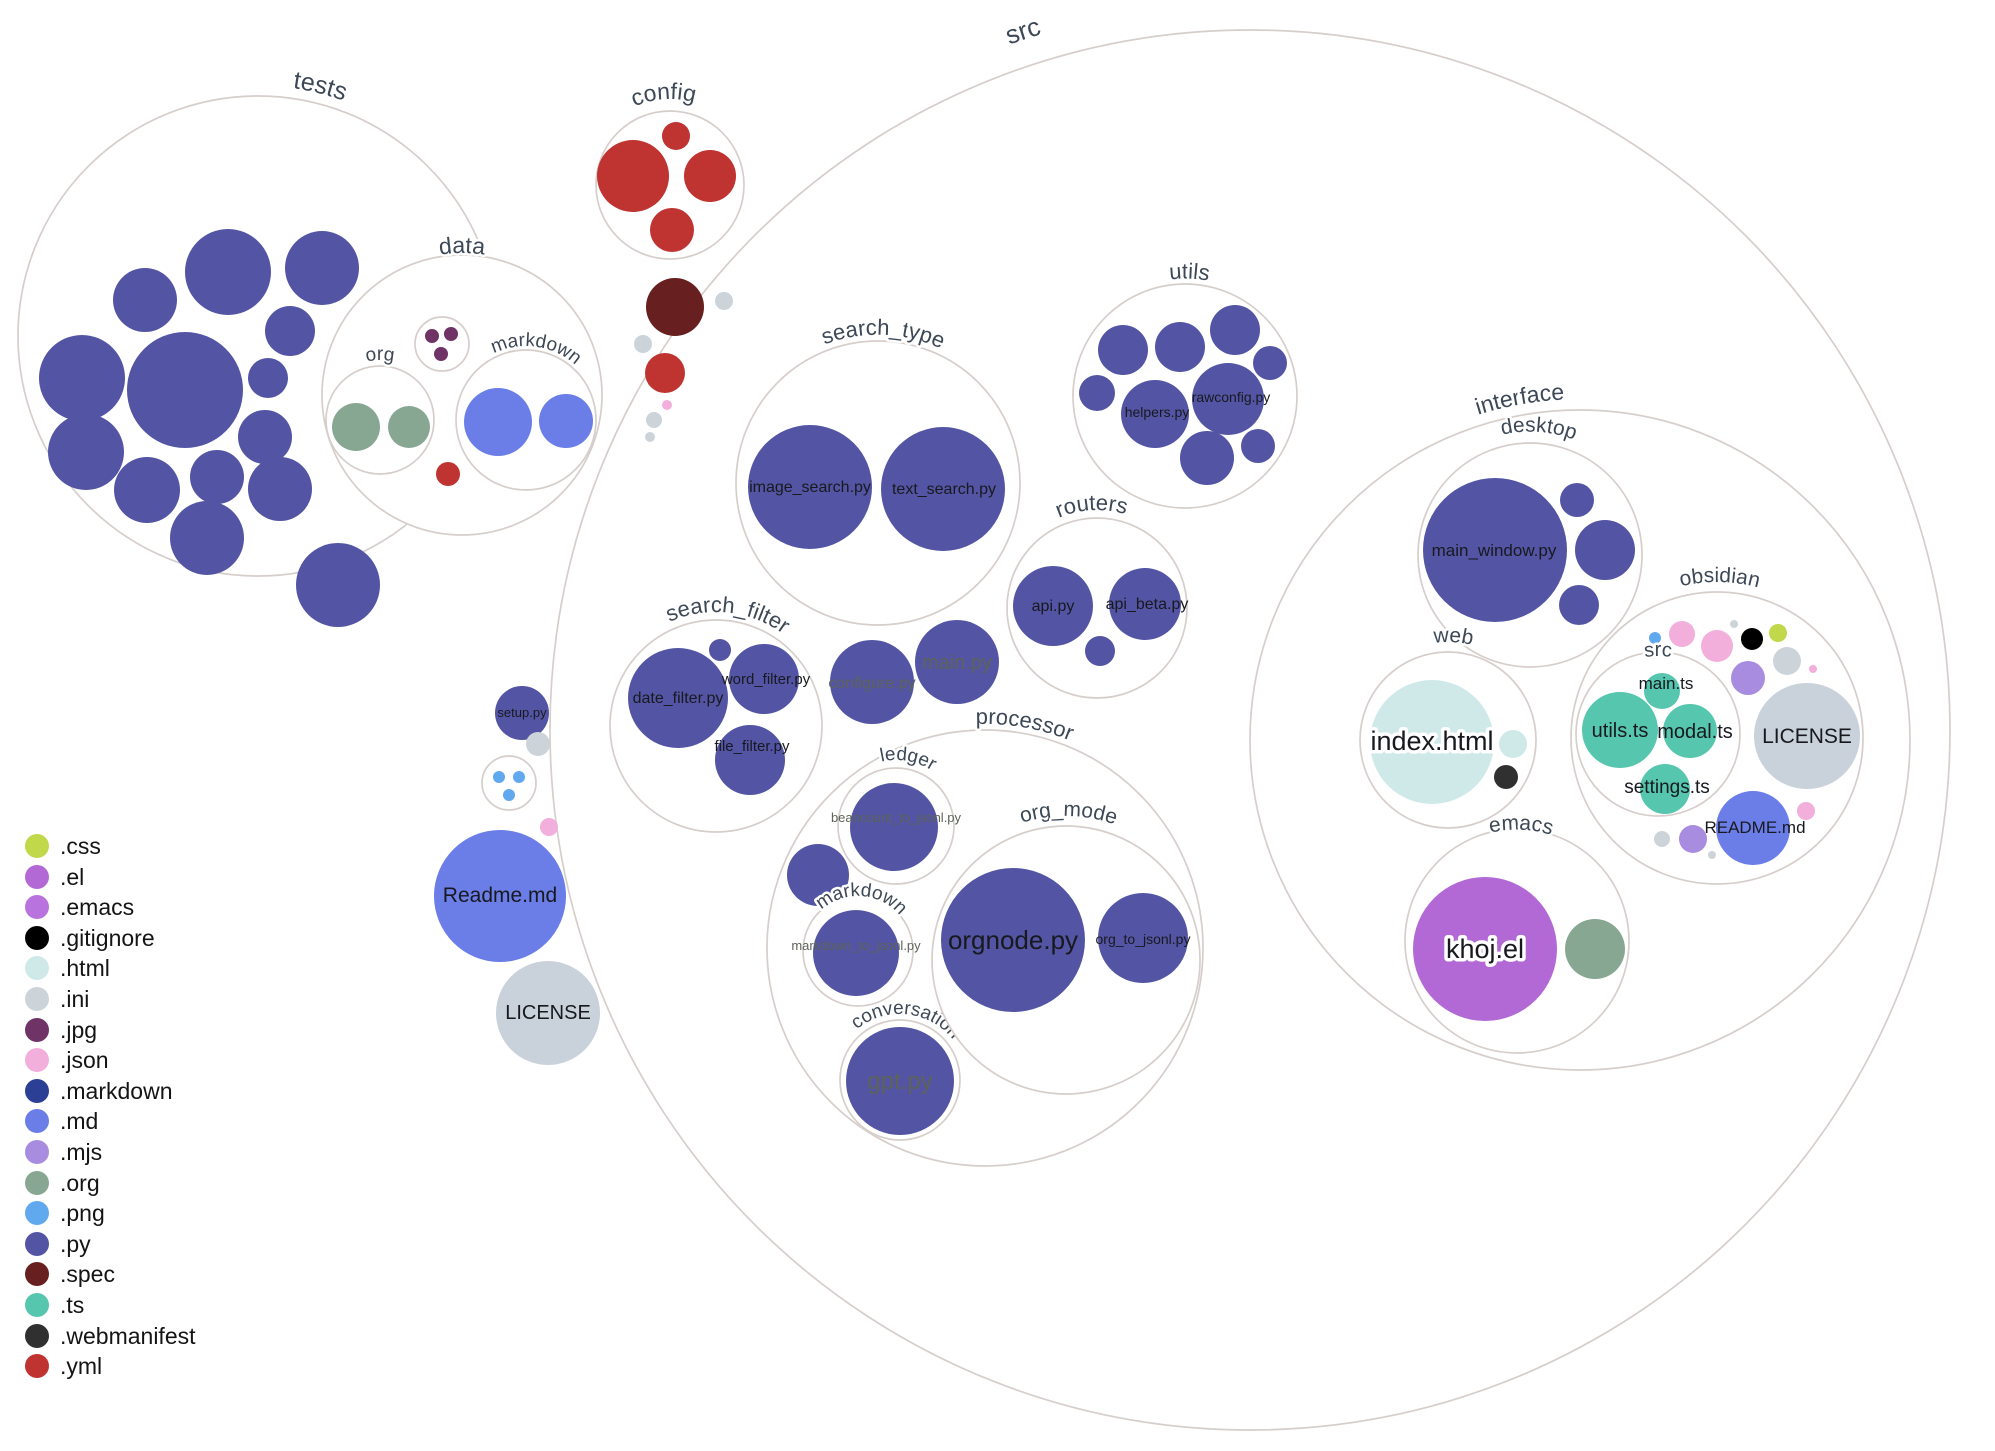 The width and height of the screenshot is (1995, 1451). I want to click on folder-data-images, so click(442, 344).